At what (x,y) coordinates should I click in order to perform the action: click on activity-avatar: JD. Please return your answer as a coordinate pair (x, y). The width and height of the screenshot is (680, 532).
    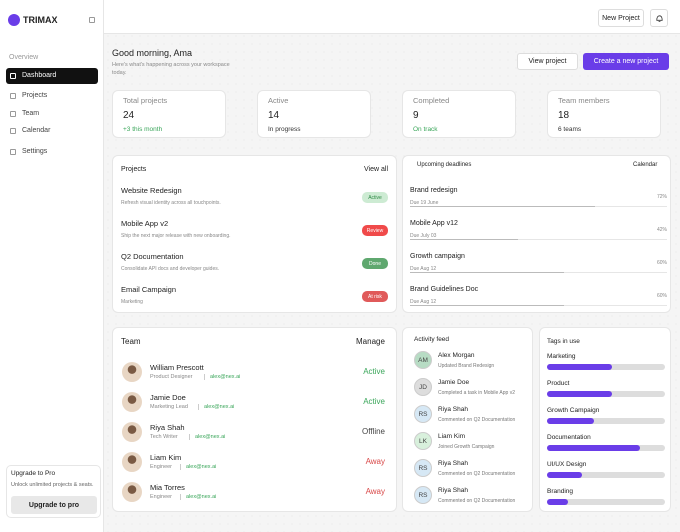
    Looking at the image, I should click on (423, 387).